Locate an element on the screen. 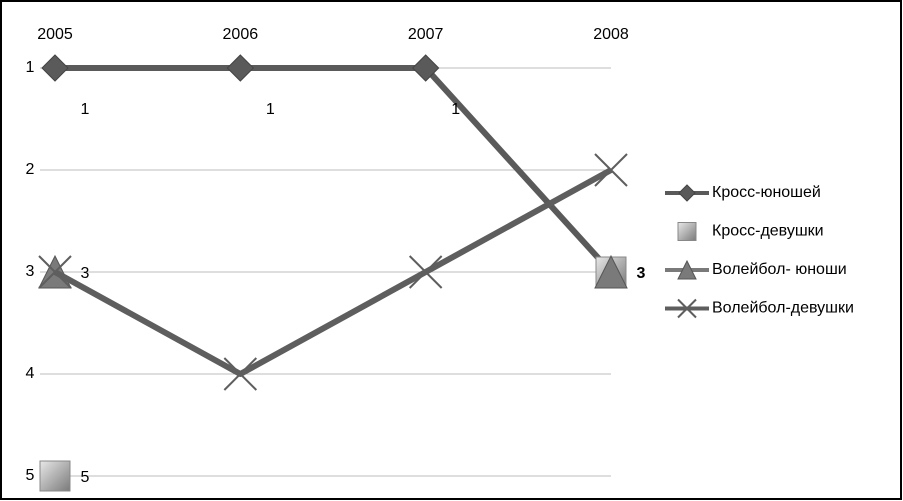 The height and width of the screenshot is (501, 903). y-tick-label: 1 is located at coordinates (30, 67).